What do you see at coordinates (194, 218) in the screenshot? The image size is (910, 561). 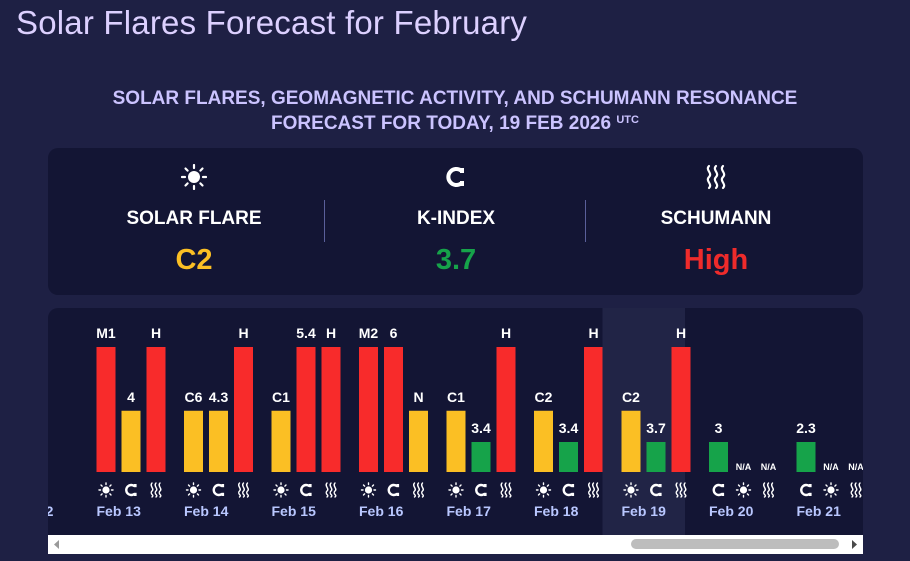 I see `solar-flare-label: SOLAR FLARE` at bounding box center [194, 218].